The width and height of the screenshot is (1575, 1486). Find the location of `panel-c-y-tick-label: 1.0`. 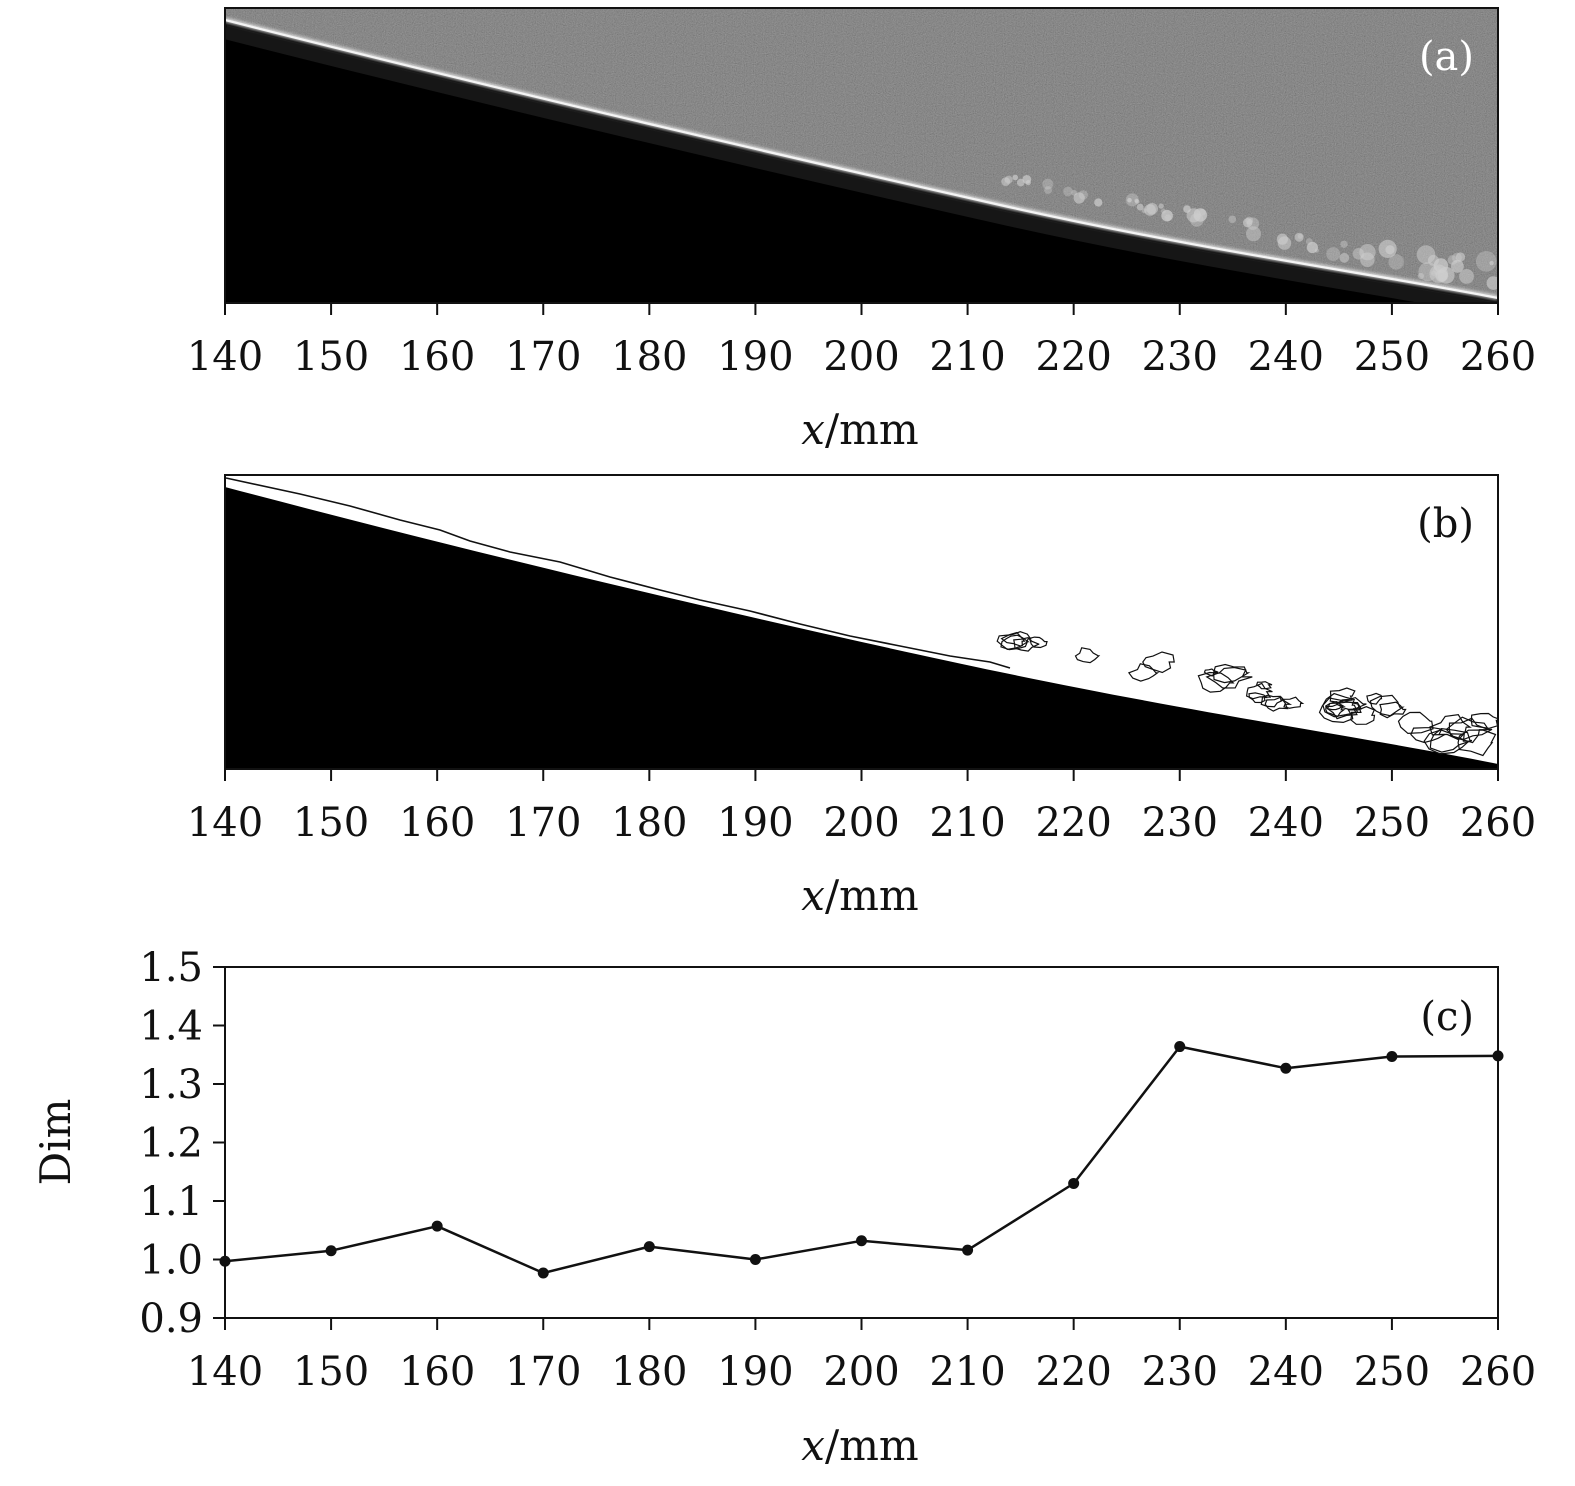

panel-c-y-tick-label: 1.0 is located at coordinates (171, 1261).